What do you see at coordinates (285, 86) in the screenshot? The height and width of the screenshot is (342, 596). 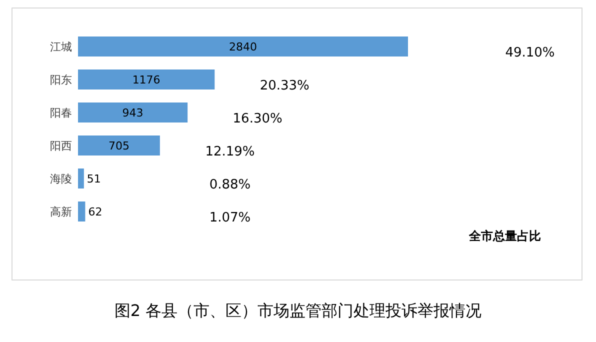 I see `annotation: 20.33%` at bounding box center [285, 86].